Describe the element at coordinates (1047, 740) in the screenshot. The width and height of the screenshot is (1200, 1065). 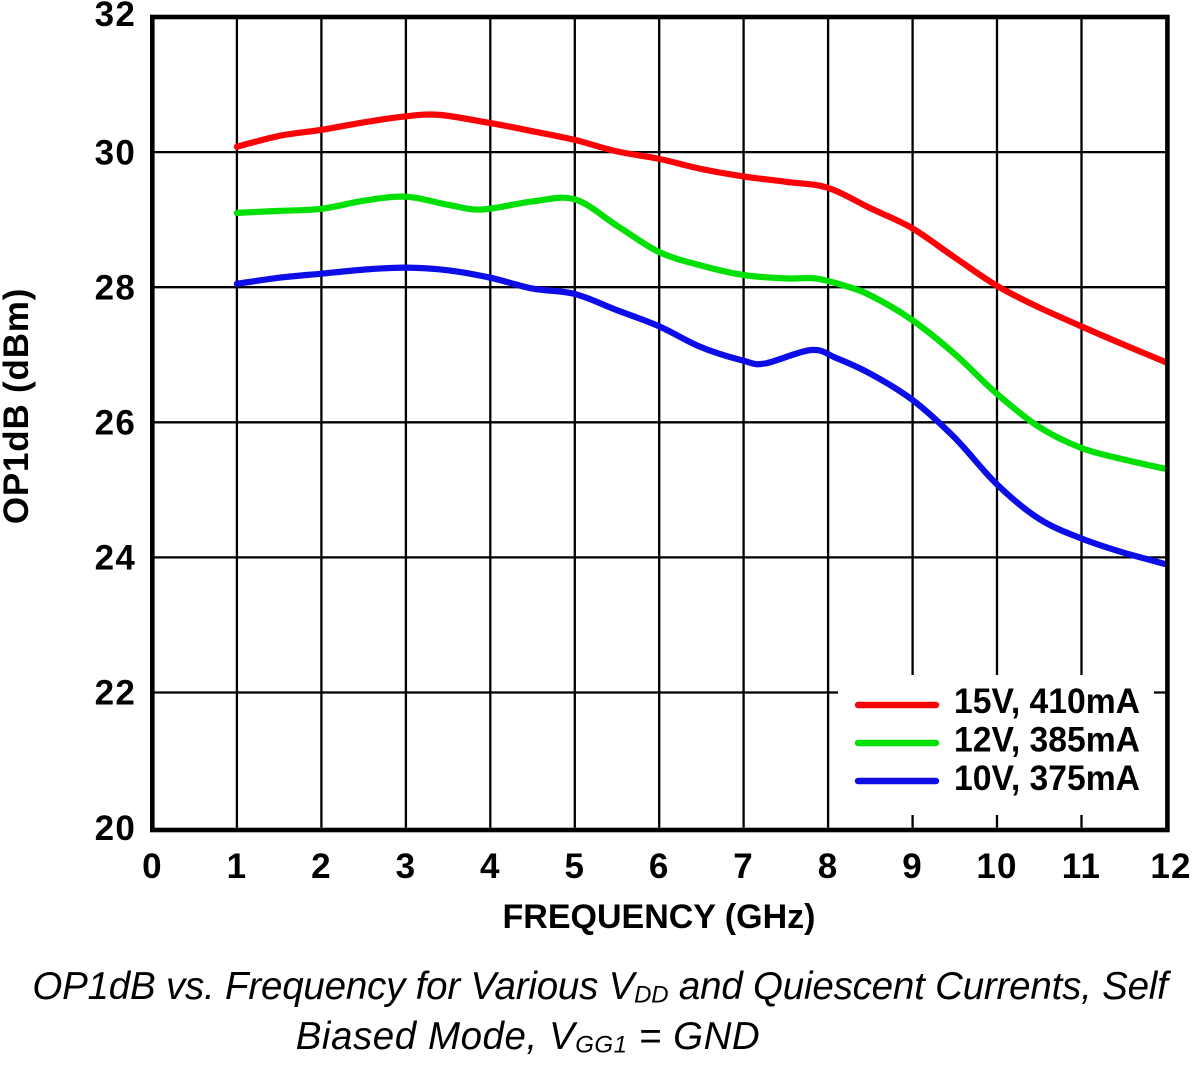
I see `svg-text: 12V, 385mA` at that location.